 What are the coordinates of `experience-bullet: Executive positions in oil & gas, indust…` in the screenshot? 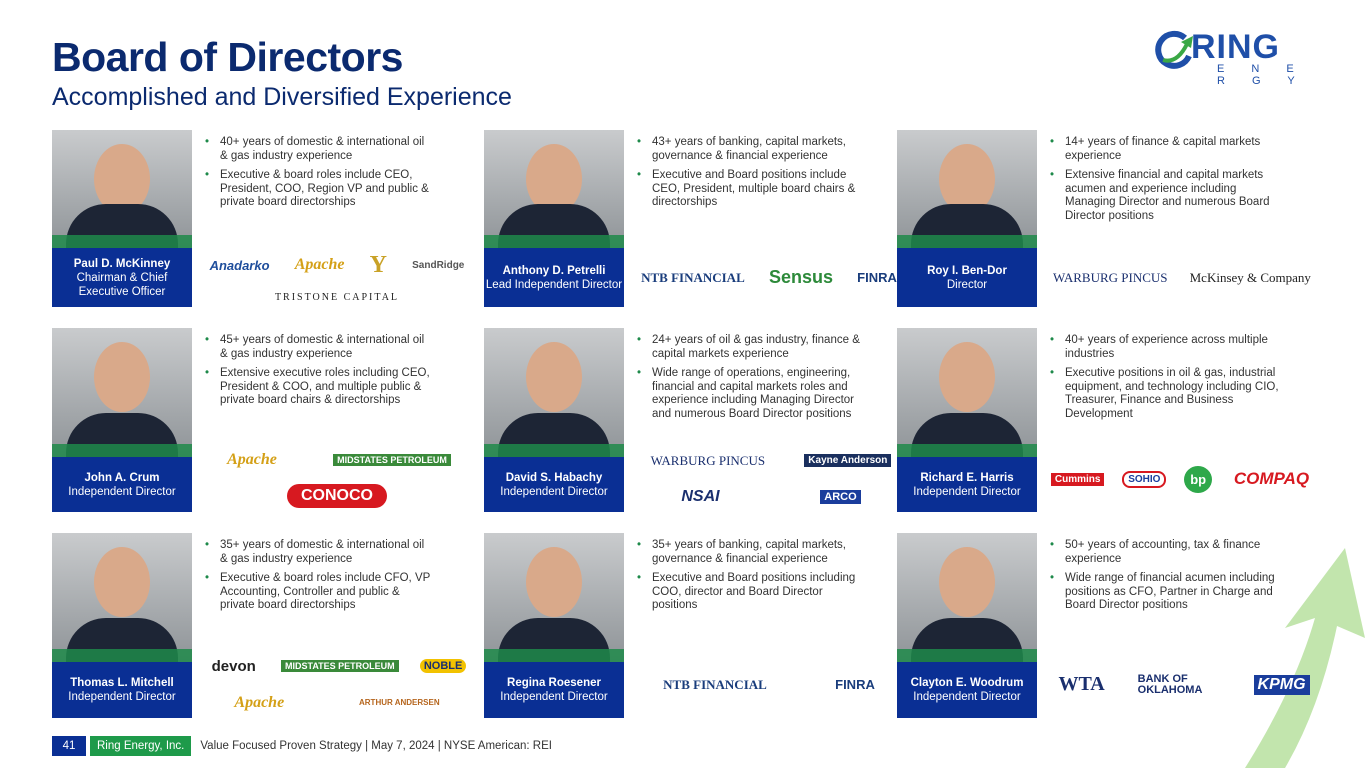 It's located at (1165, 394).